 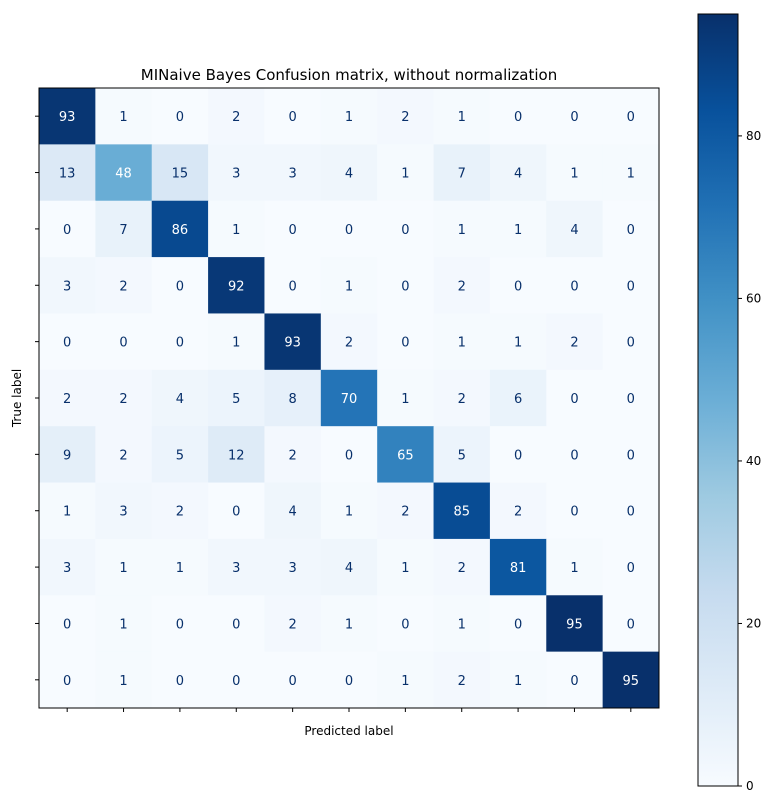 What do you see at coordinates (518, 568) in the screenshot?
I see `matrix-cell-value: 81` at bounding box center [518, 568].